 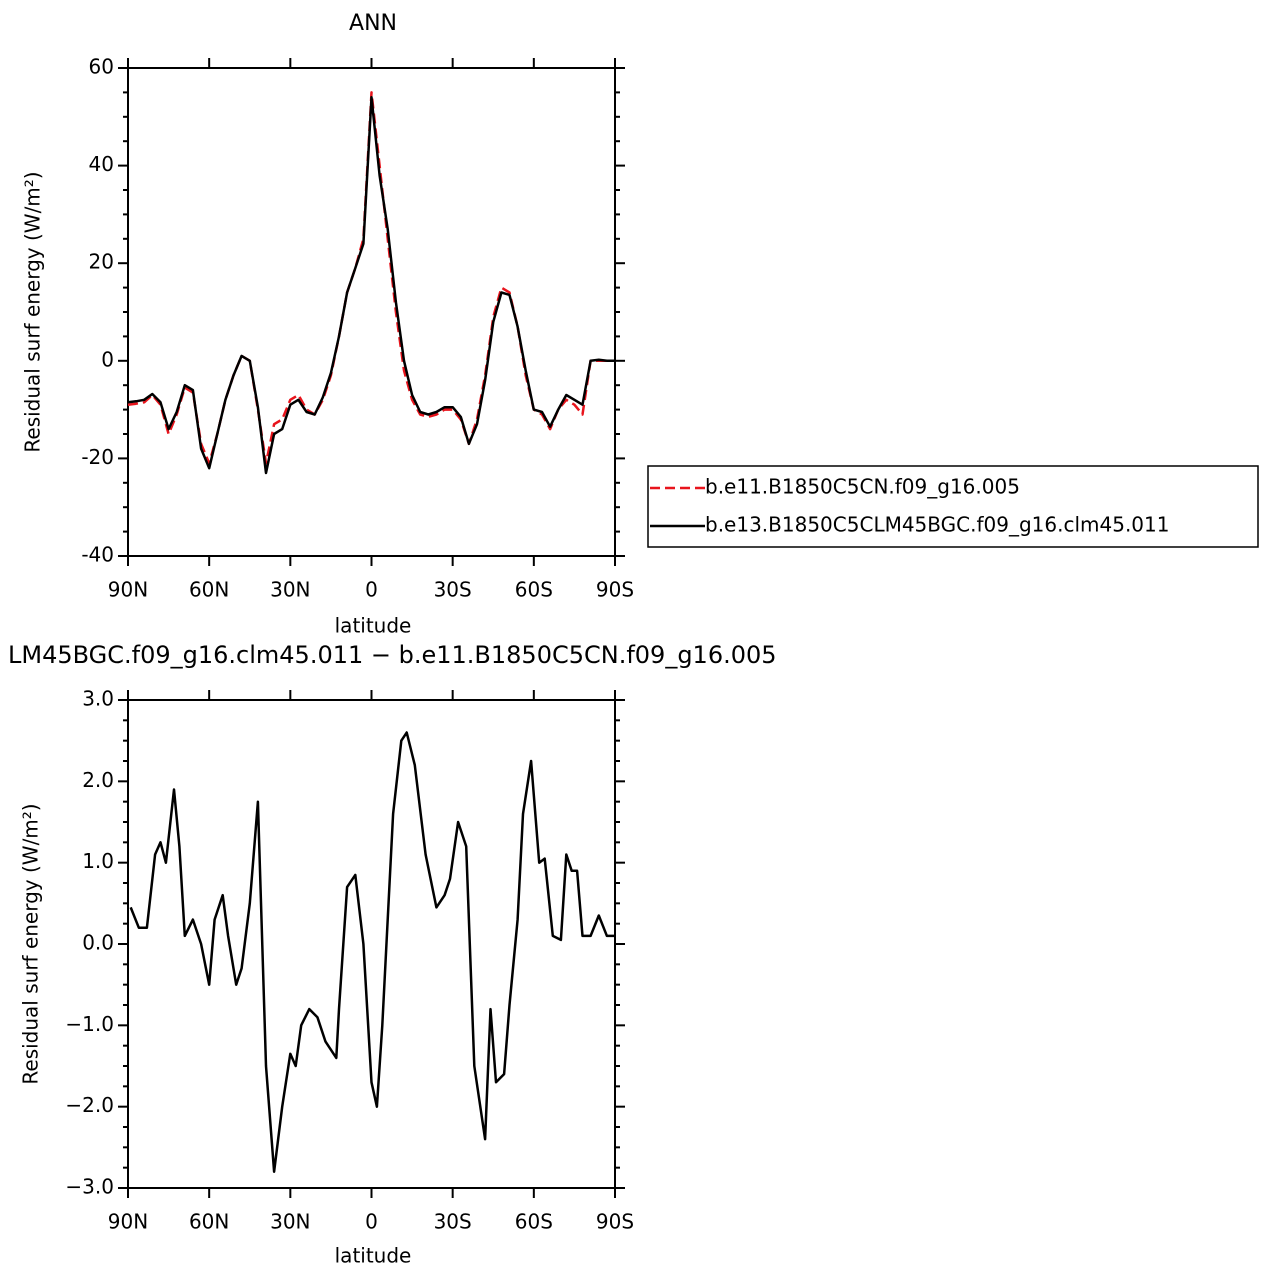 I want to click on y-tick-label: −3.0, so click(x=89, y=1187).